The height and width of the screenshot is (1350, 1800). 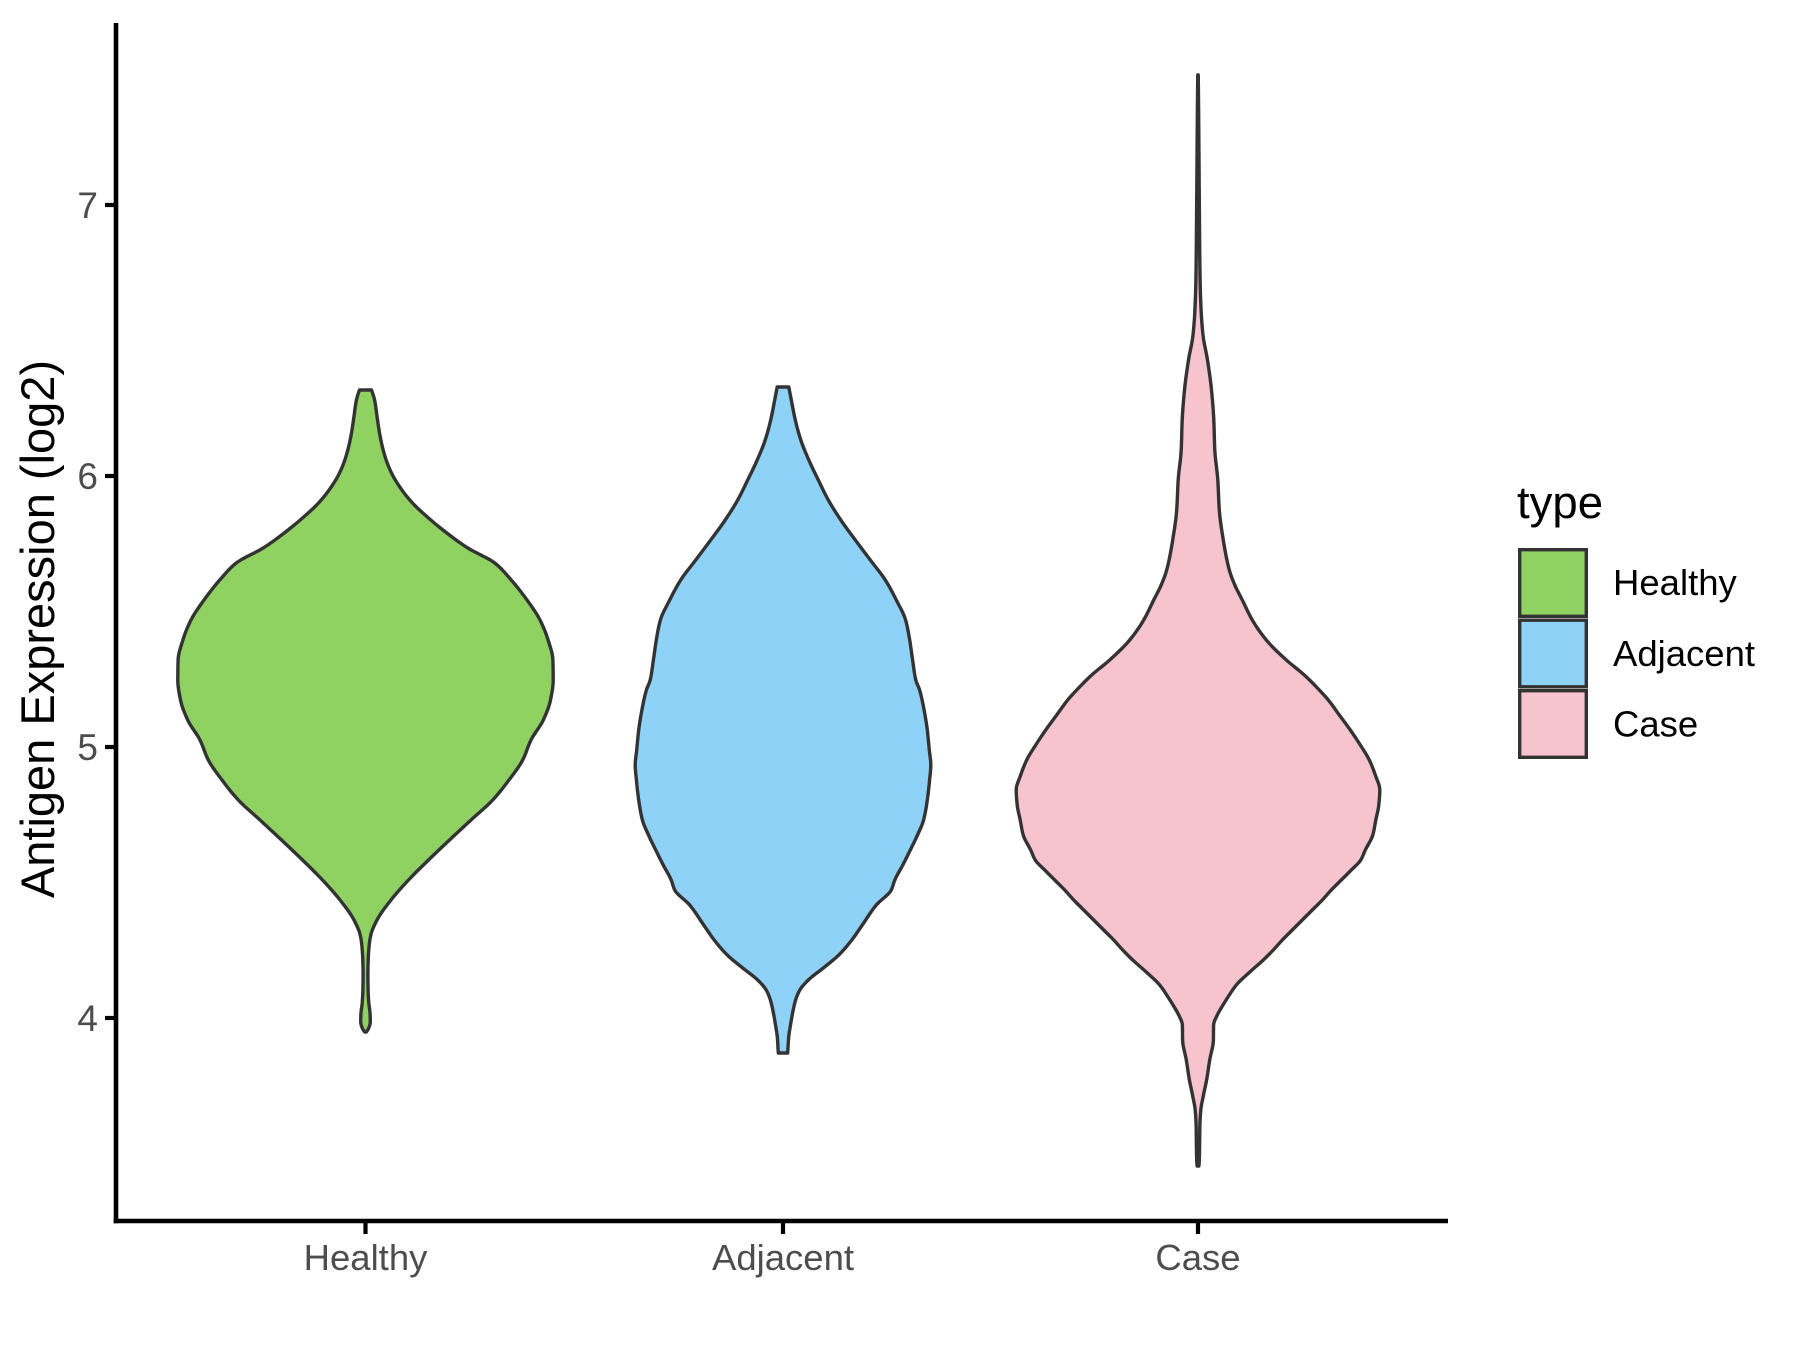 I want to click on svg-text: type, so click(x=1560, y=502).